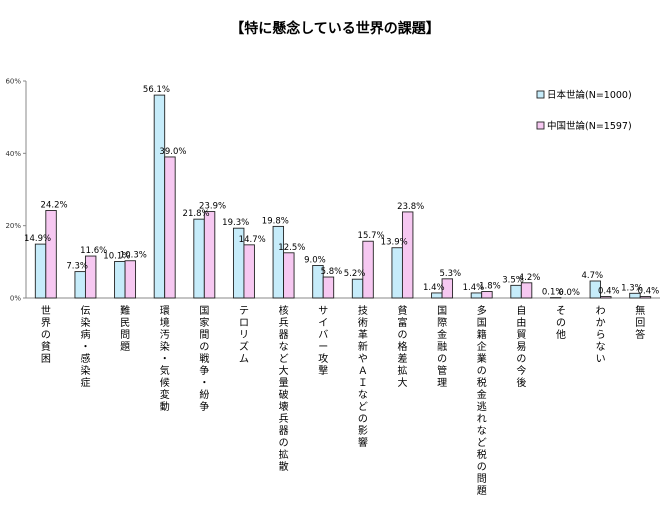  Describe the element at coordinates (244, 359) in the screenshot. I see `svg-text: ム` at that location.